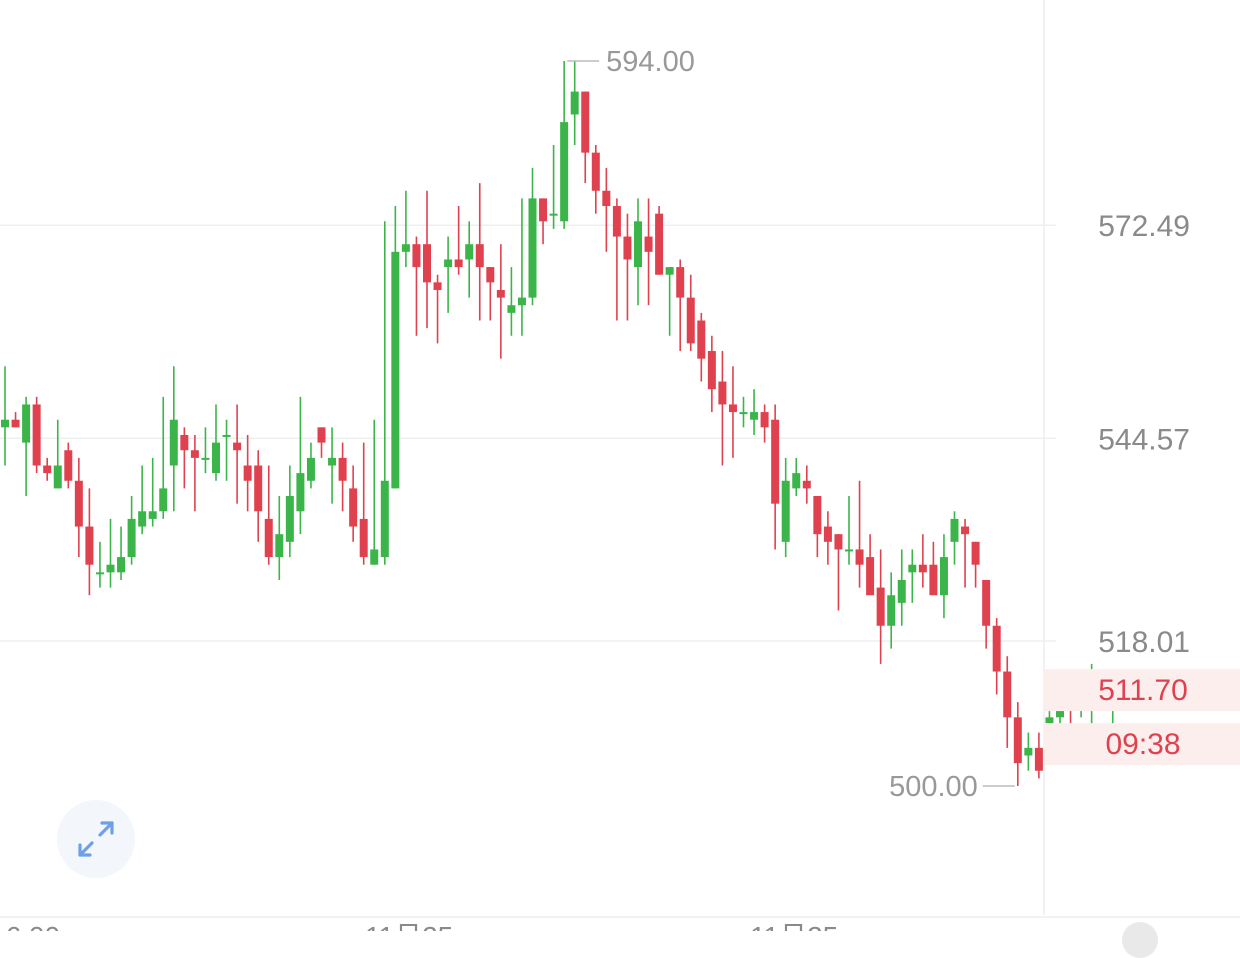 Image resolution: width=1240 pixels, height=958 pixels. Describe the element at coordinates (1144, 226) in the screenshot. I see `y-tick-label: 572.49` at that location.